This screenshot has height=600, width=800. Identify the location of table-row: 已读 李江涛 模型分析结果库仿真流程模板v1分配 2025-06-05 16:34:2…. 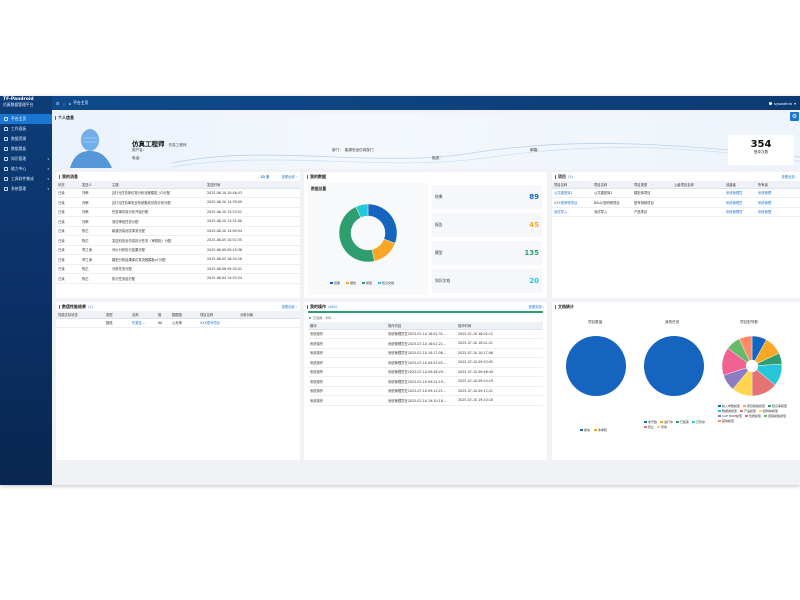
(178, 259).